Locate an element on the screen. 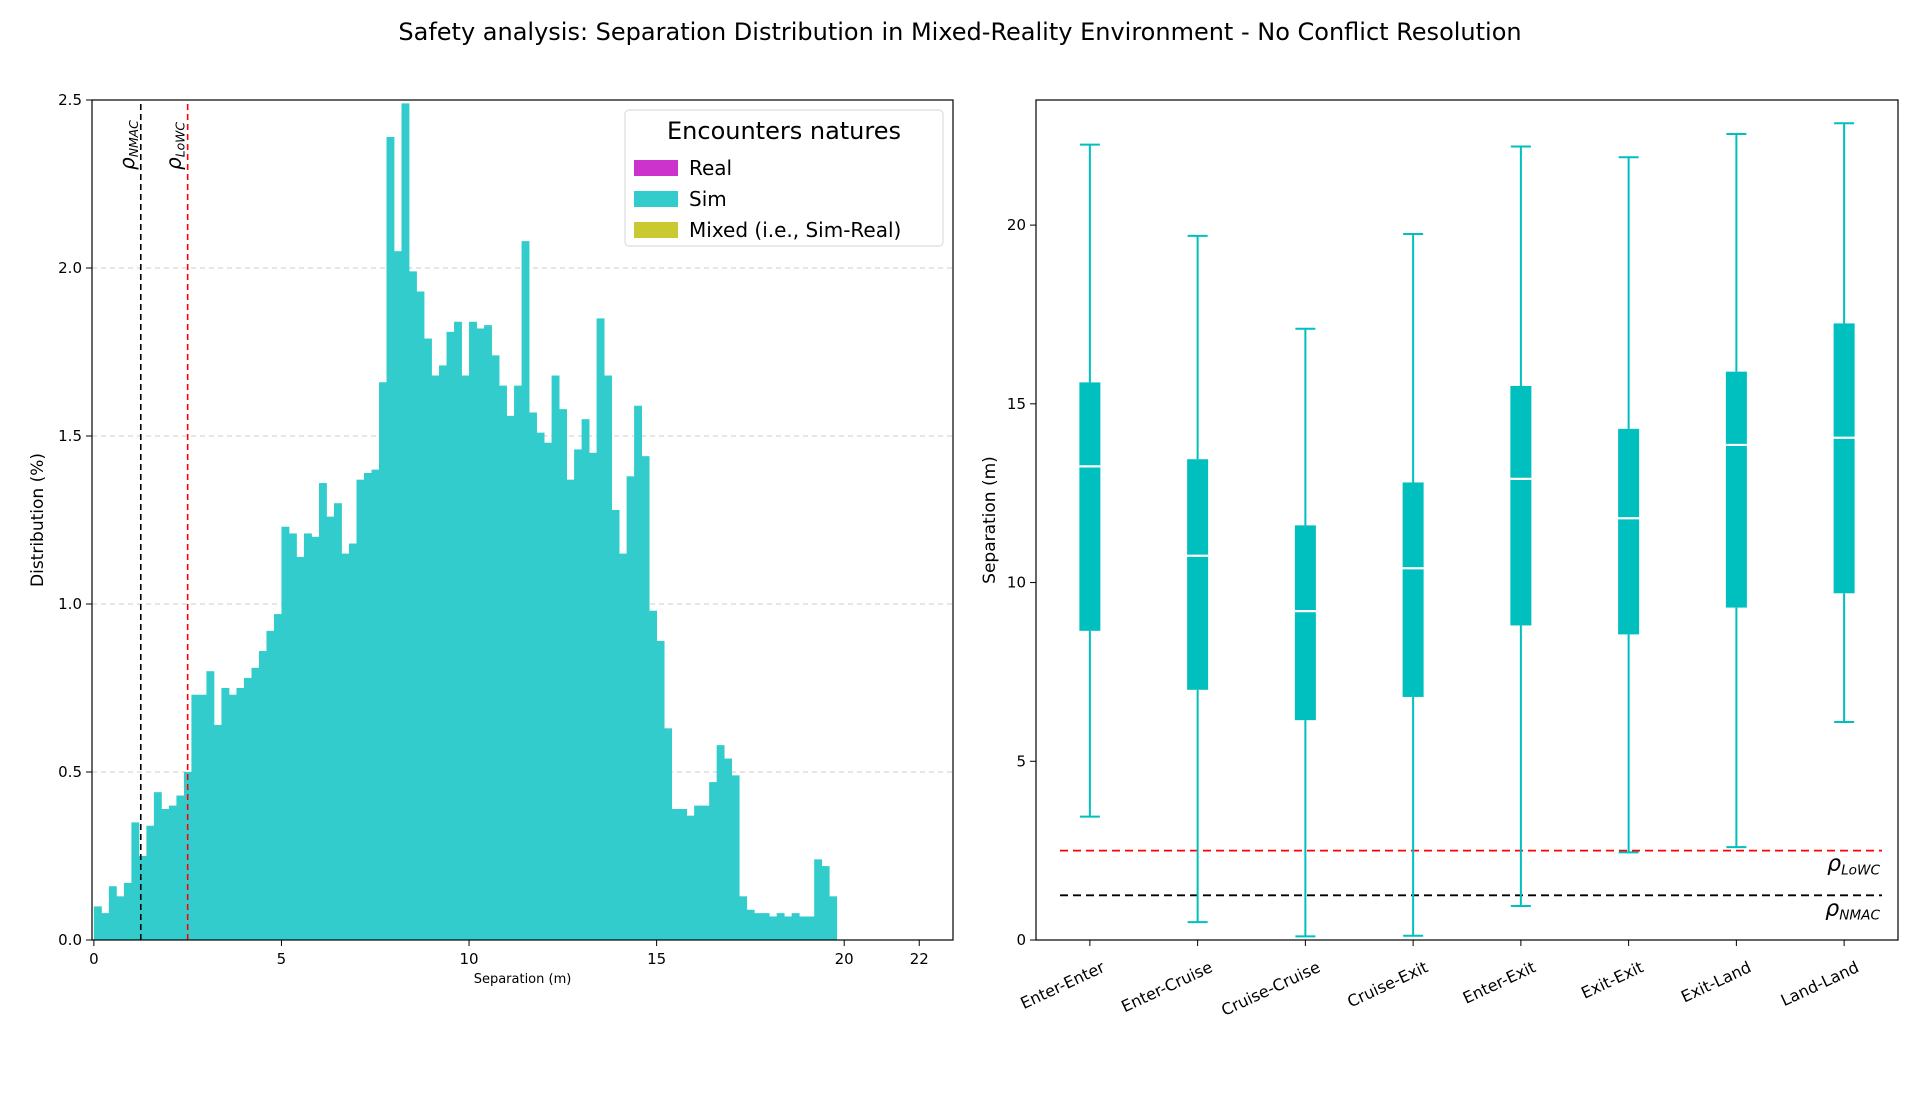 Image resolution: width=1920 pixels, height=1095 pixels. boxplot-x-tick-label: Cruise-Cruise is located at coordinates (1270, 988).